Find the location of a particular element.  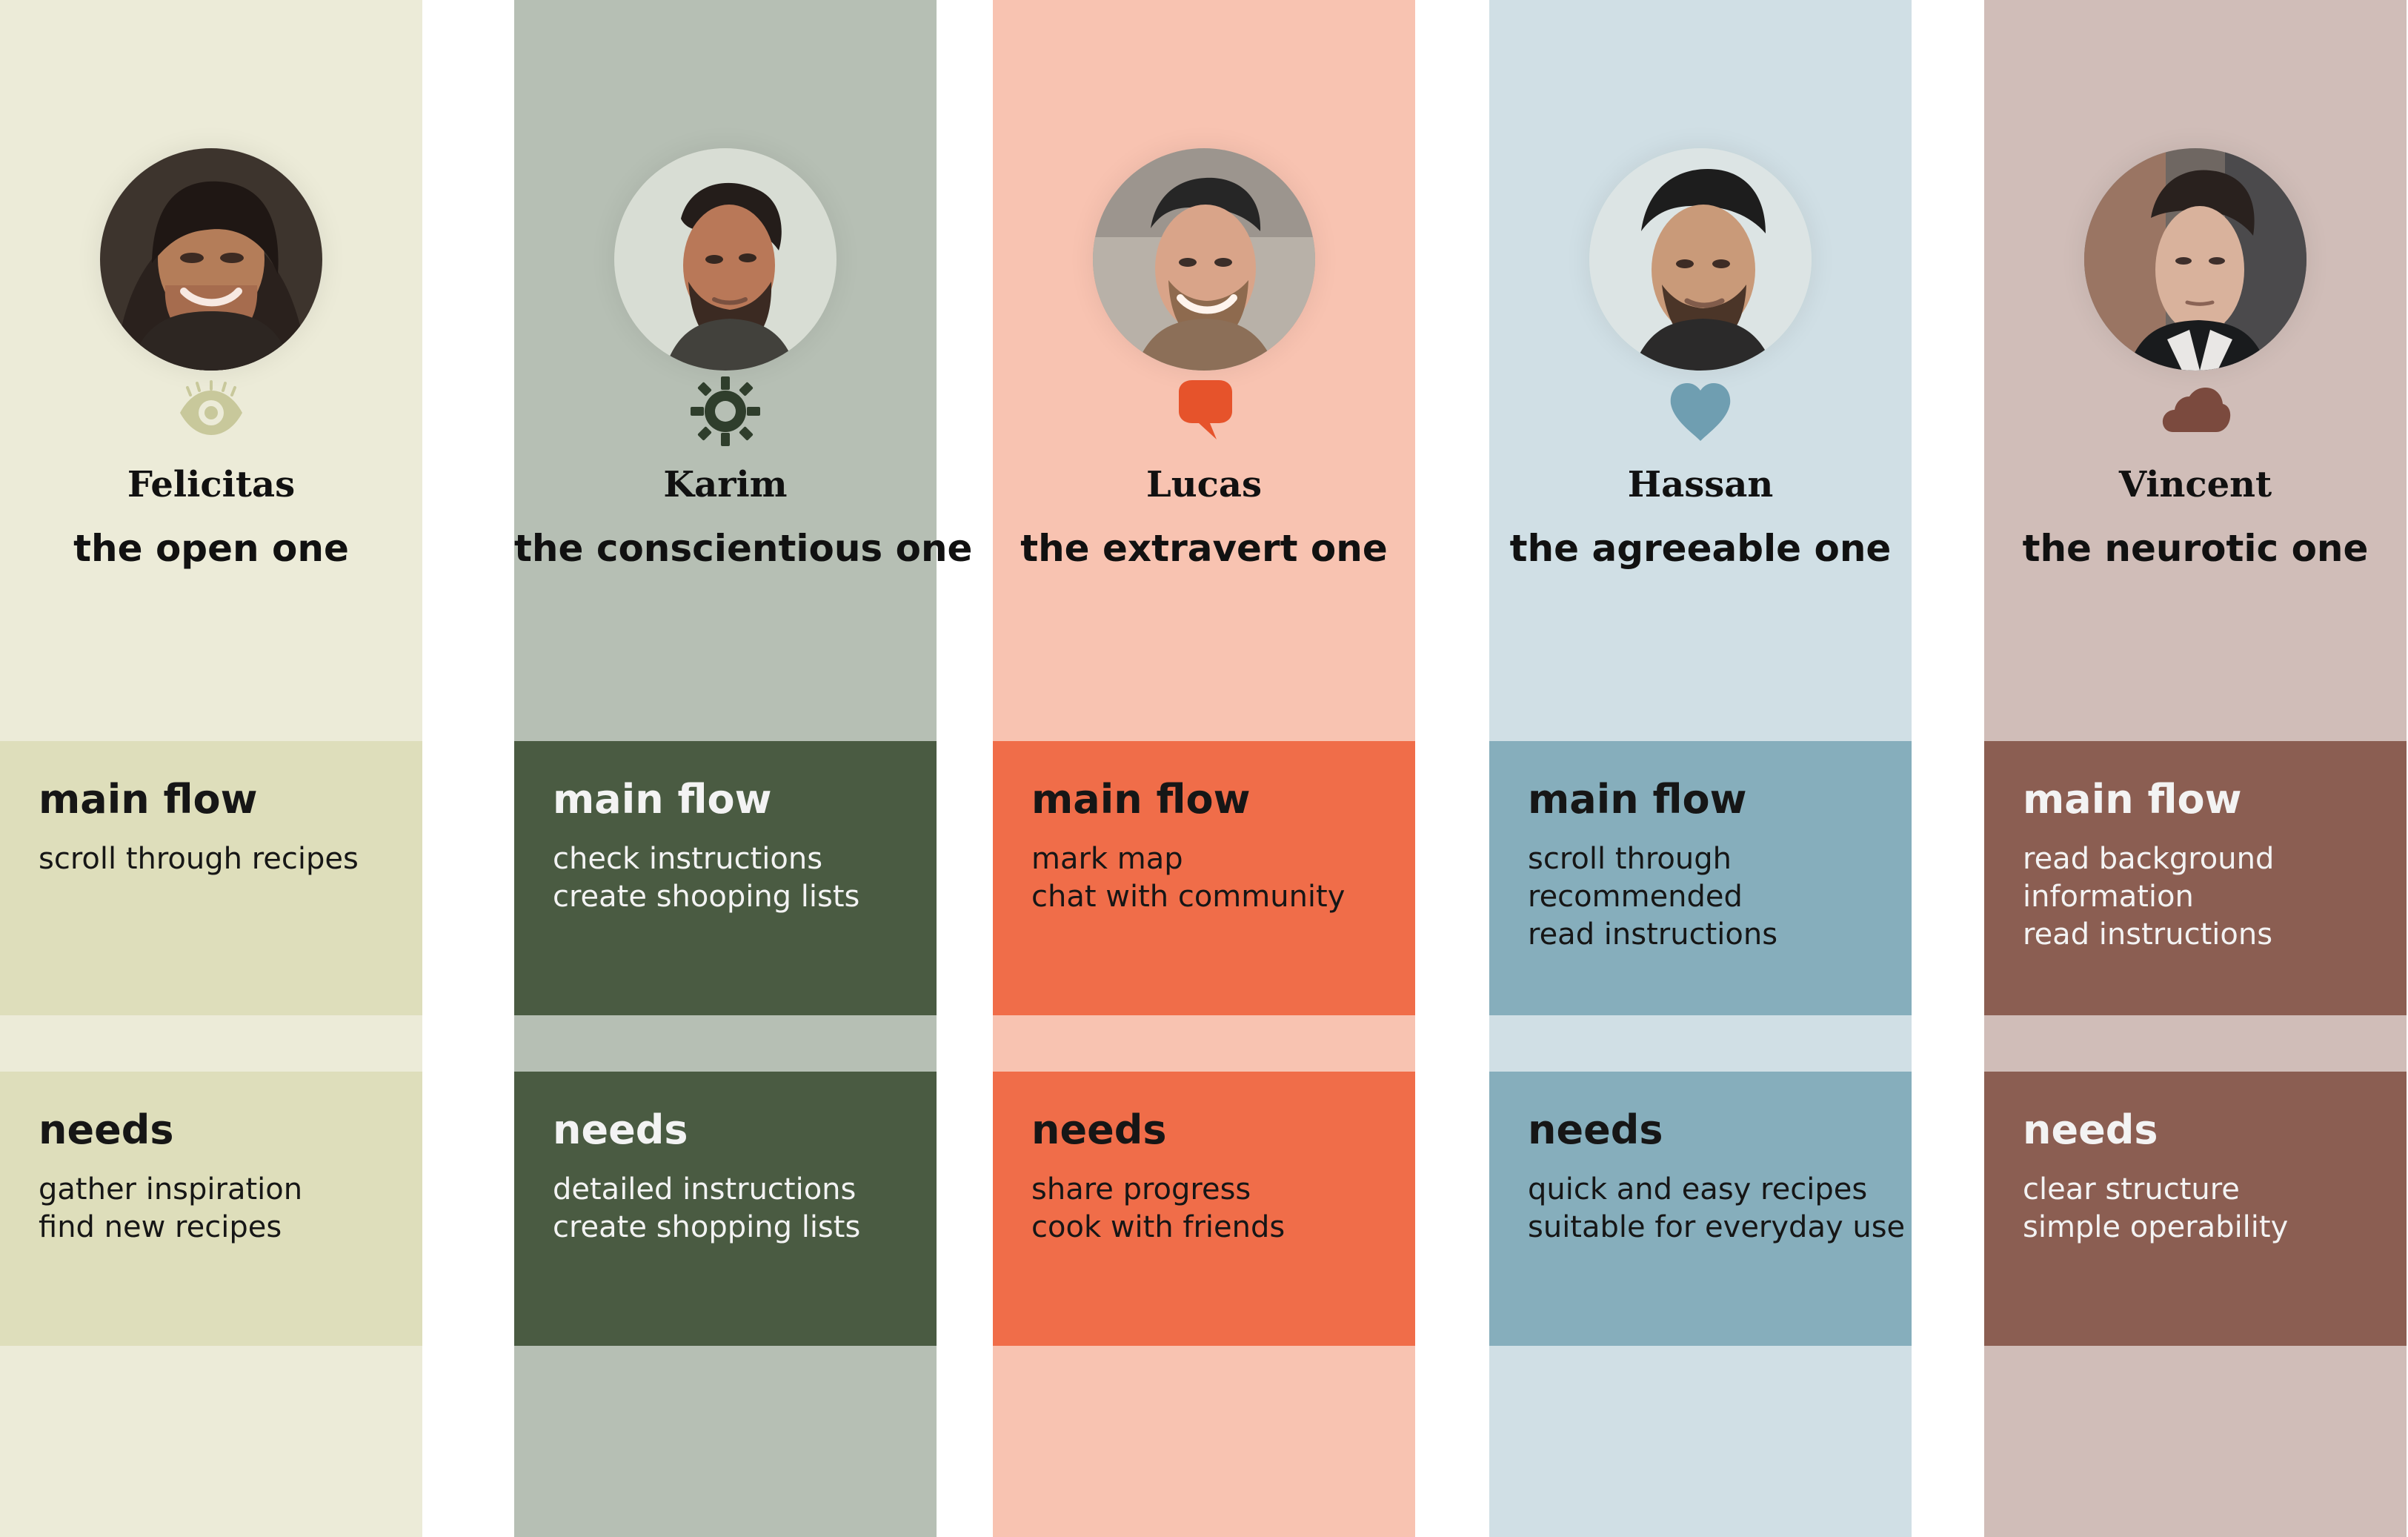

main-flow-line: read background is located at coordinates (2149, 859).